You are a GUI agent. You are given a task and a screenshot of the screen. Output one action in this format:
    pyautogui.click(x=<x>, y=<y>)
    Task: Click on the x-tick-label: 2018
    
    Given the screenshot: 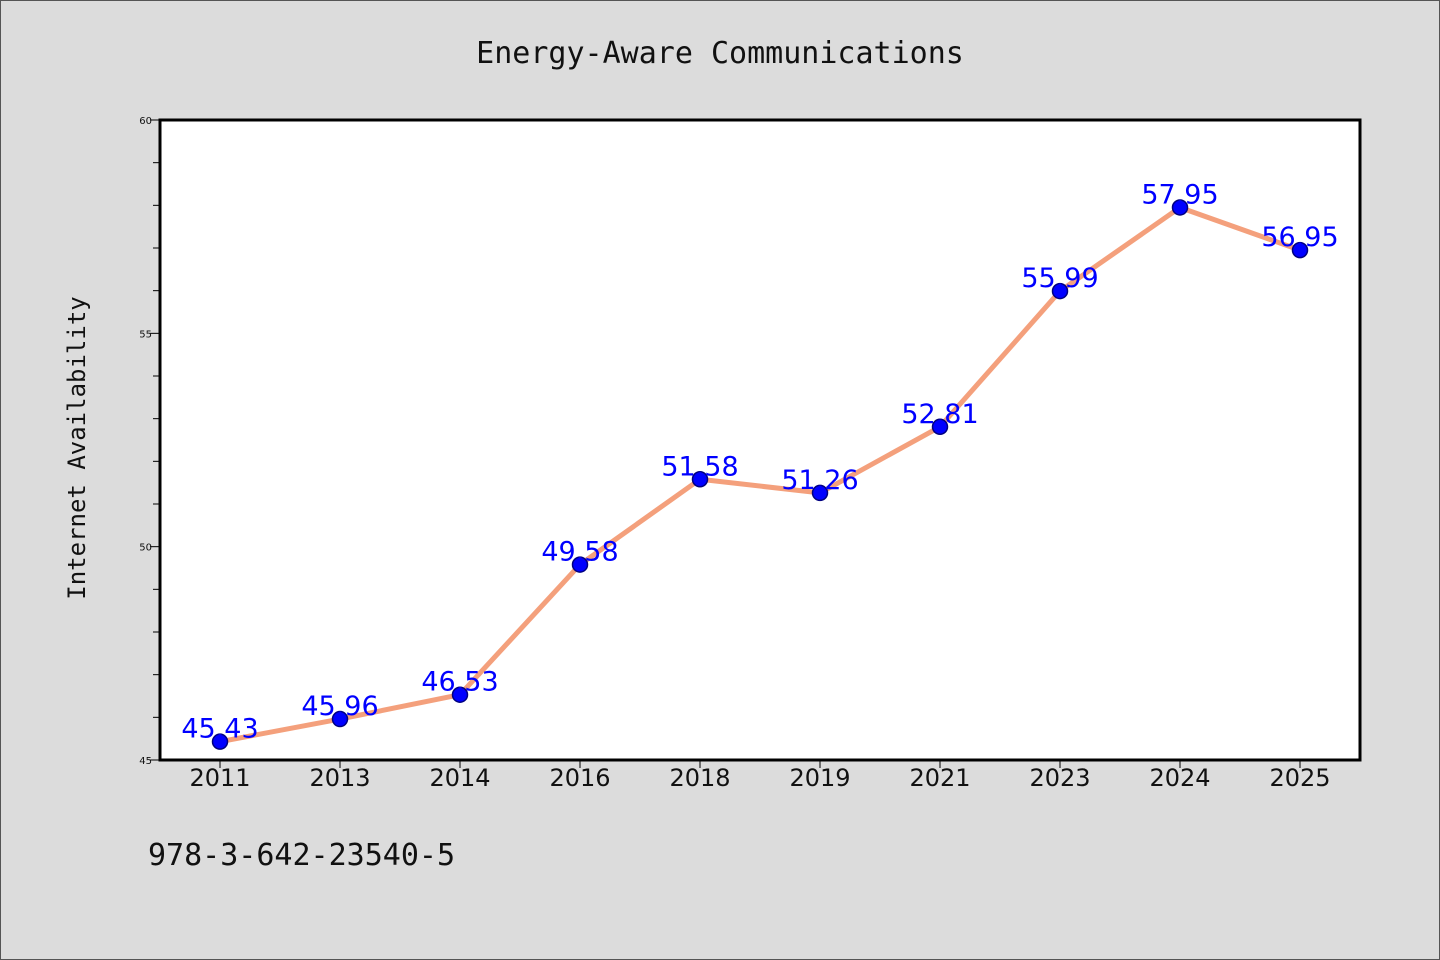 What is the action you would take?
    pyautogui.click(x=699, y=778)
    